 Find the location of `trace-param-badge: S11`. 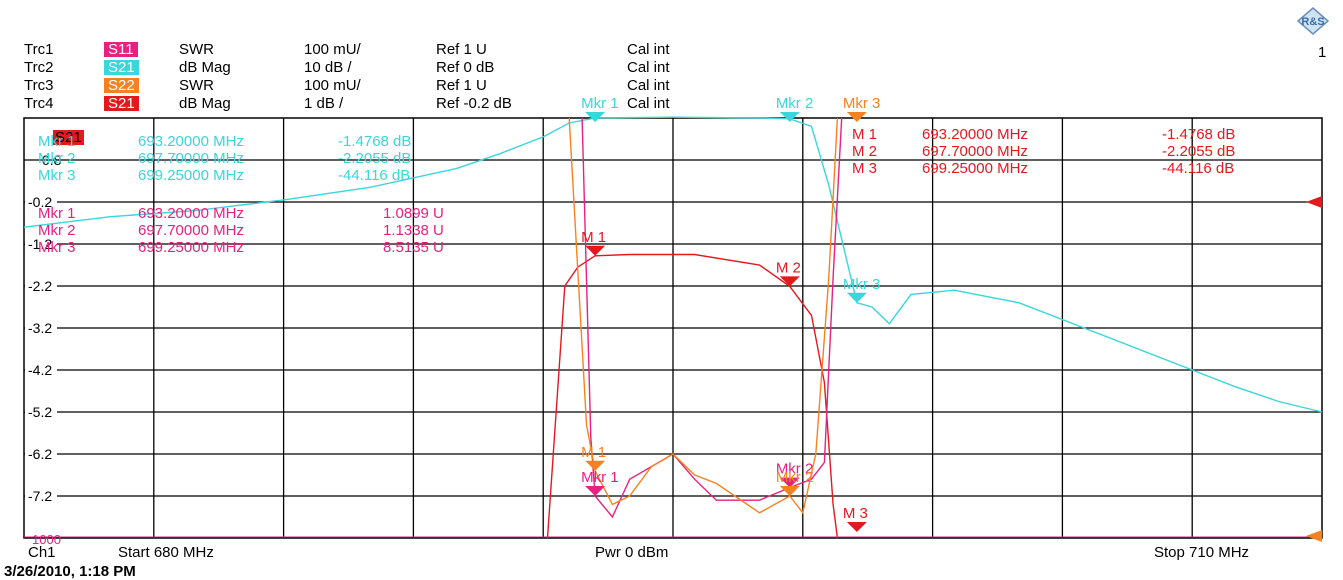

trace-param-badge: S11 is located at coordinates (121, 49).